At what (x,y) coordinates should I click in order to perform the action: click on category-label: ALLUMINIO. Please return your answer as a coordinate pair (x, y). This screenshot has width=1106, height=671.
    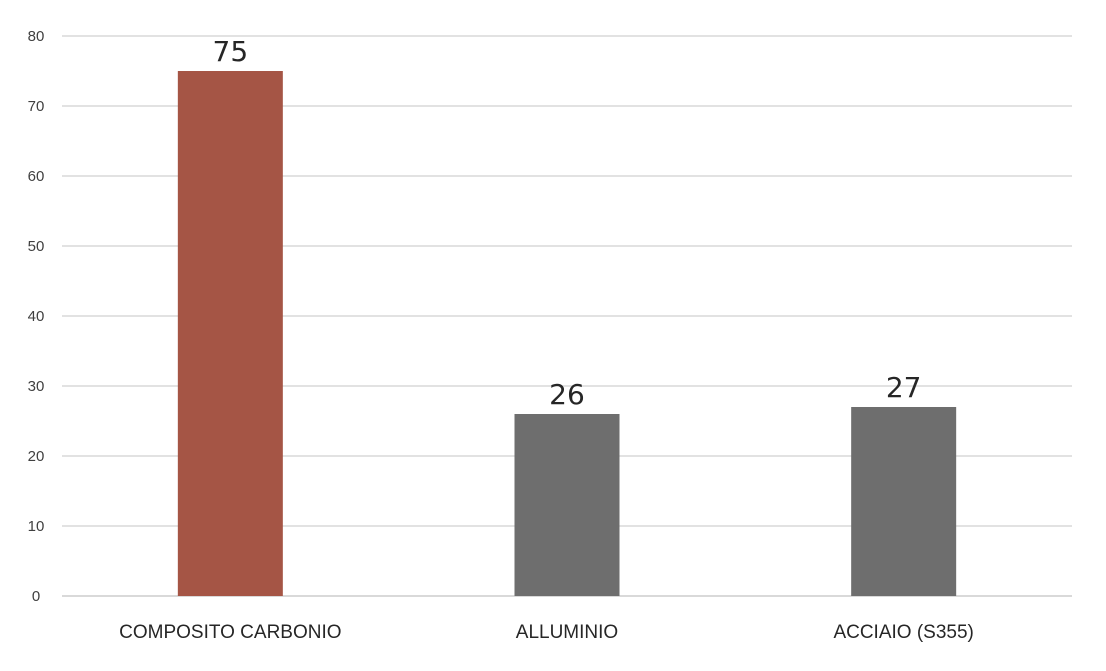
    Looking at the image, I should click on (567, 632).